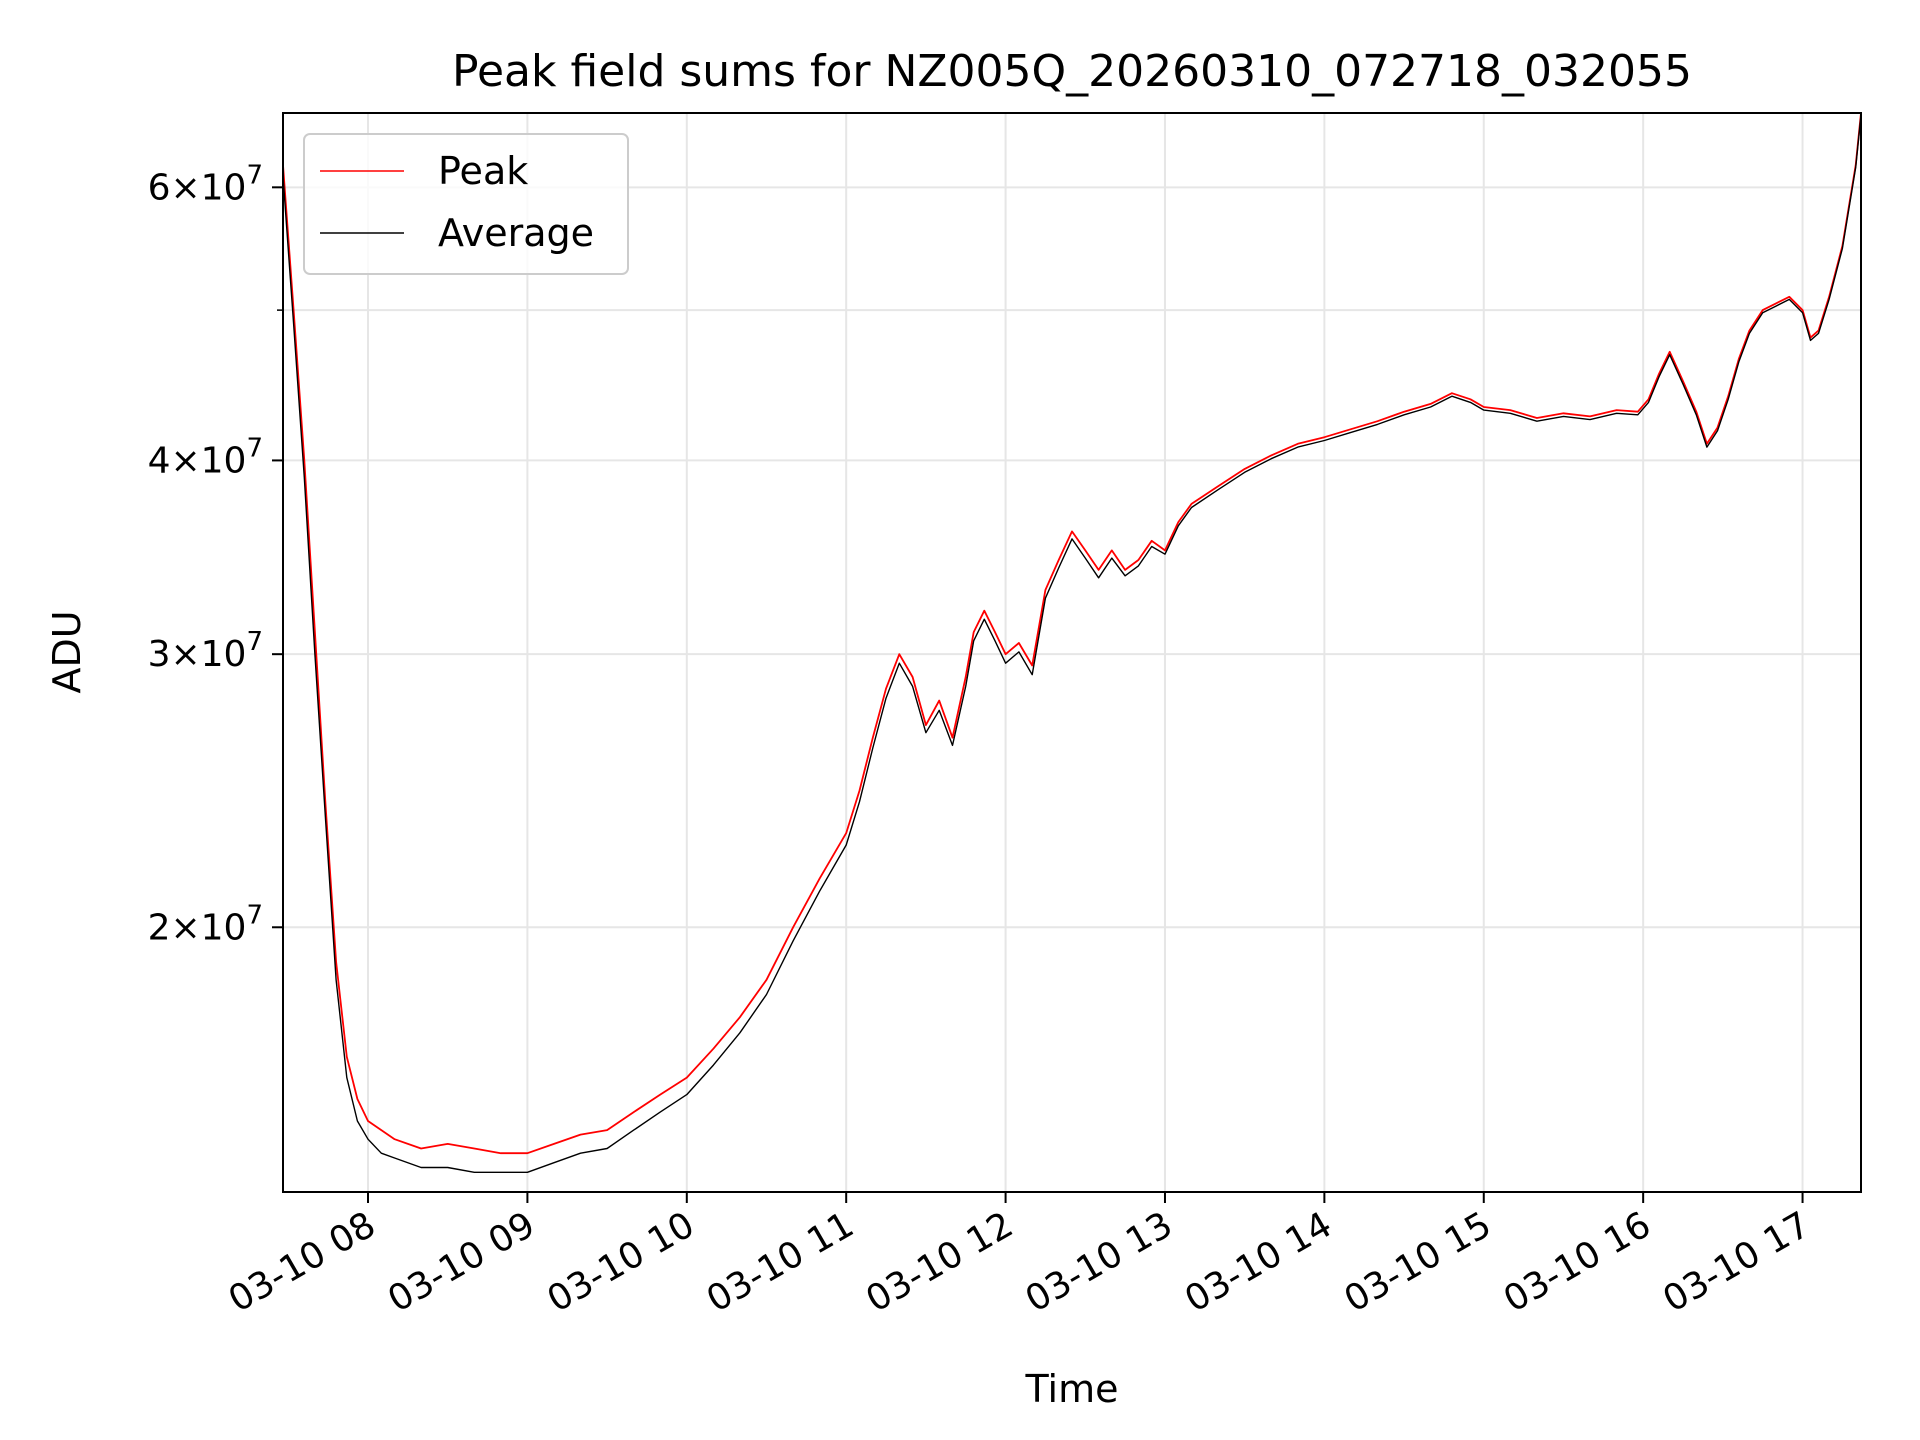 The image size is (1920, 1440). I want to click on y-tick-label: 3×107, so click(205, 651).